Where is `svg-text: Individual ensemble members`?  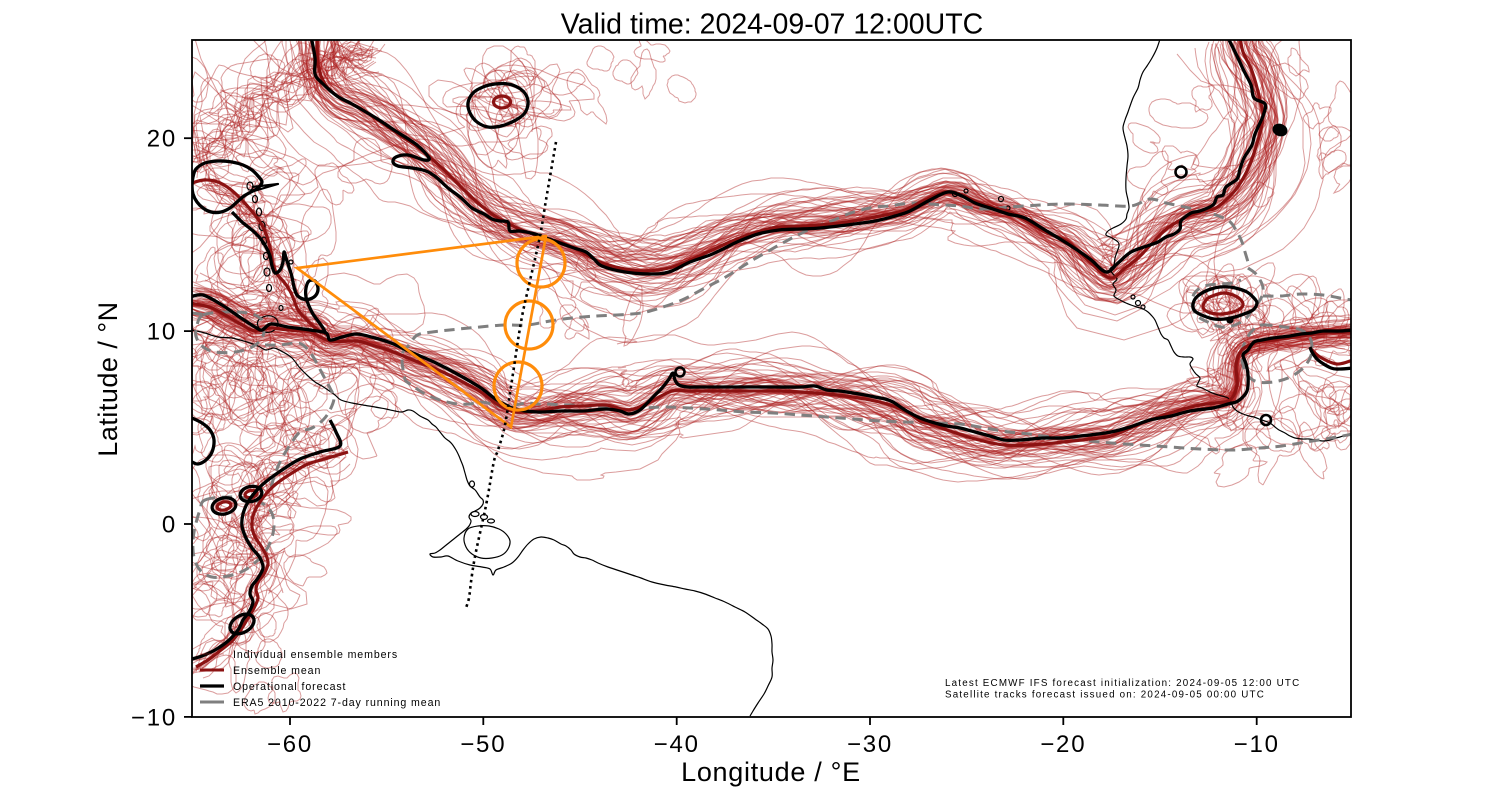
svg-text: Individual ensemble members is located at coordinates (315, 655).